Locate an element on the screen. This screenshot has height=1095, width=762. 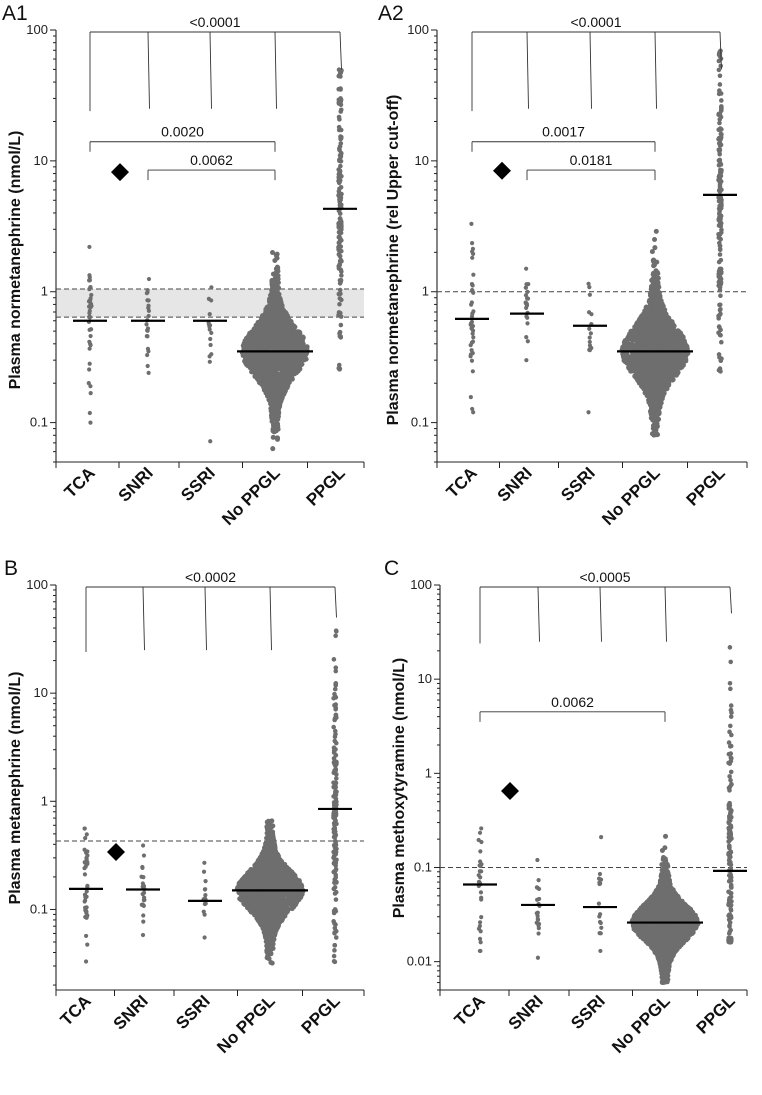
category-label: TCA is located at coordinates (462, 482).